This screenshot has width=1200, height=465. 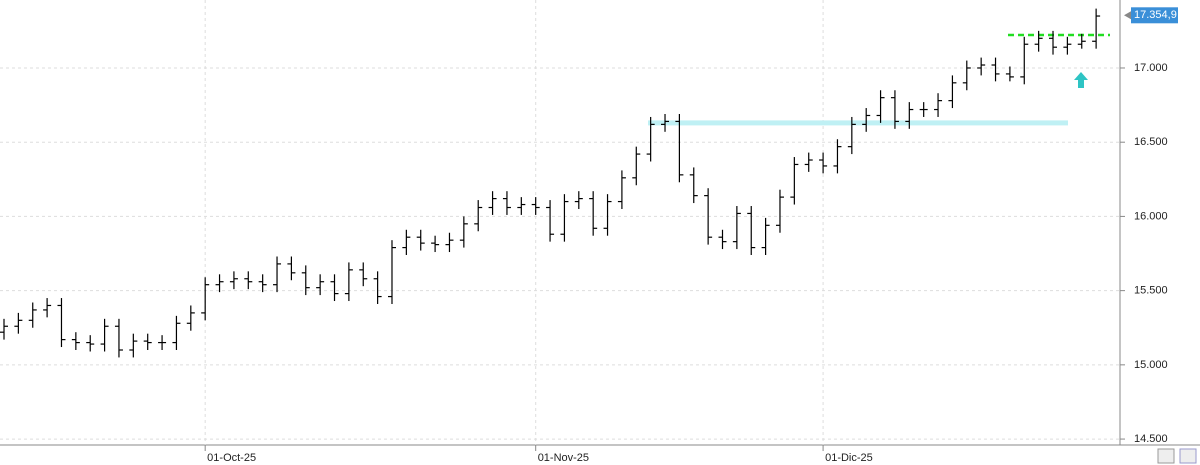 I want to click on x-tick-label: 01-Nov-25, so click(x=563, y=458).